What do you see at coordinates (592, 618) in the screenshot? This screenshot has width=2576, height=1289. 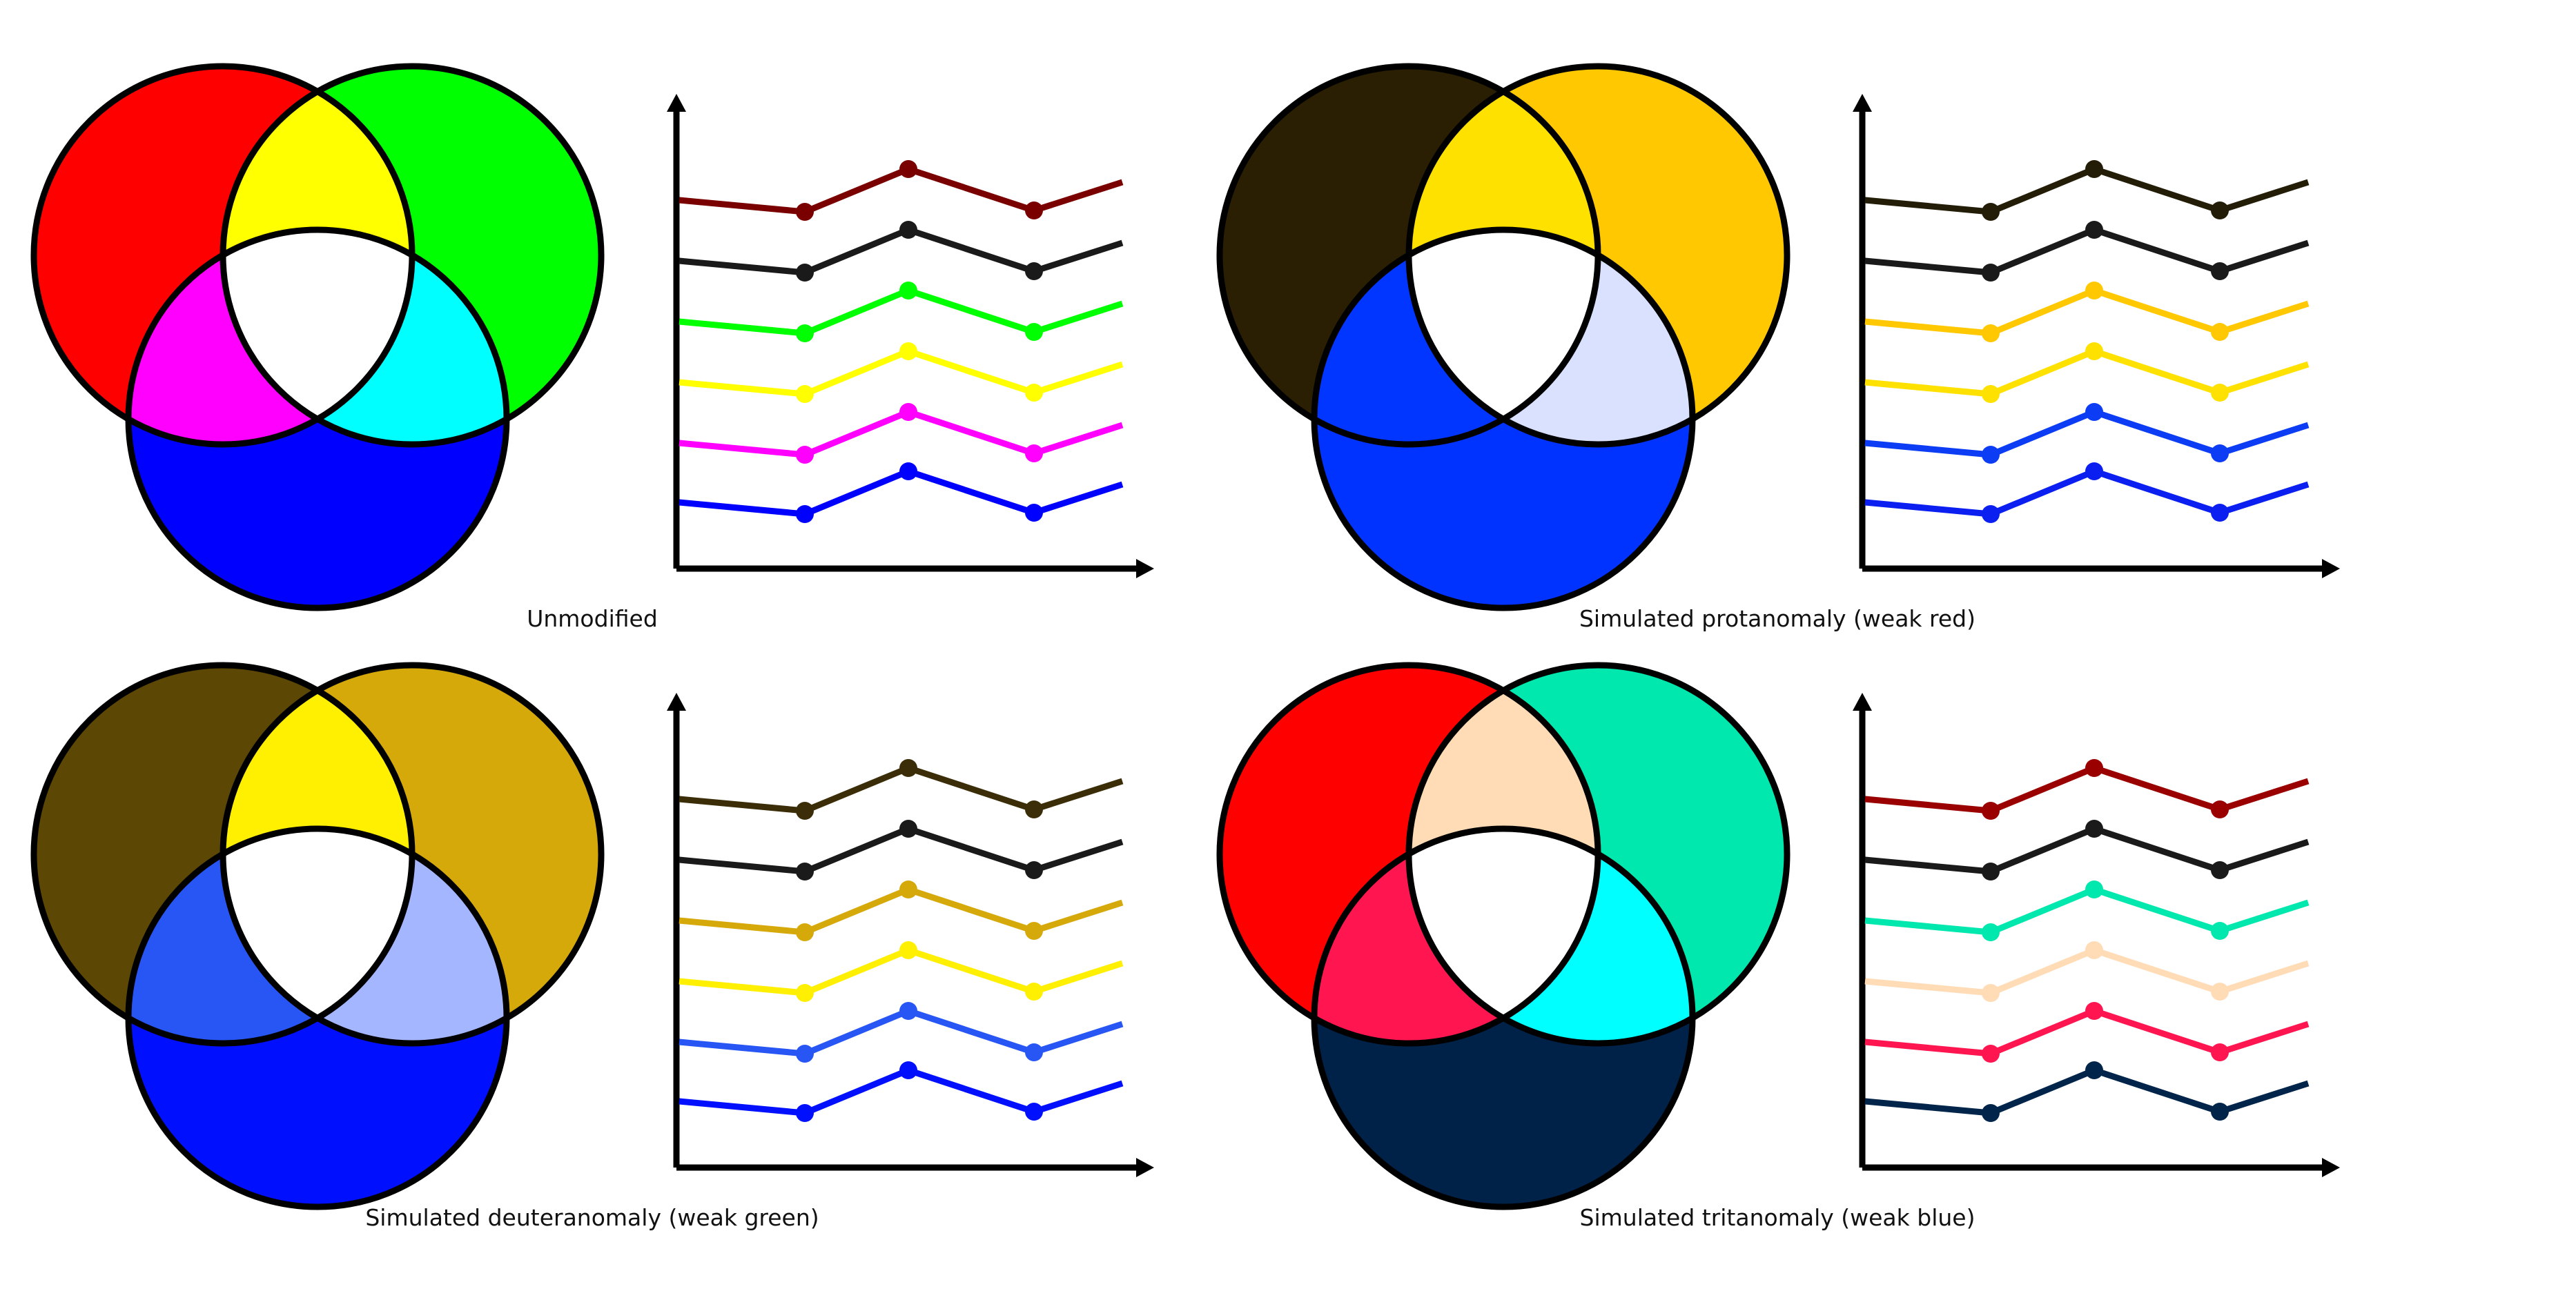 I see `panel-caption: Unmodified` at bounding box center [592, 618].